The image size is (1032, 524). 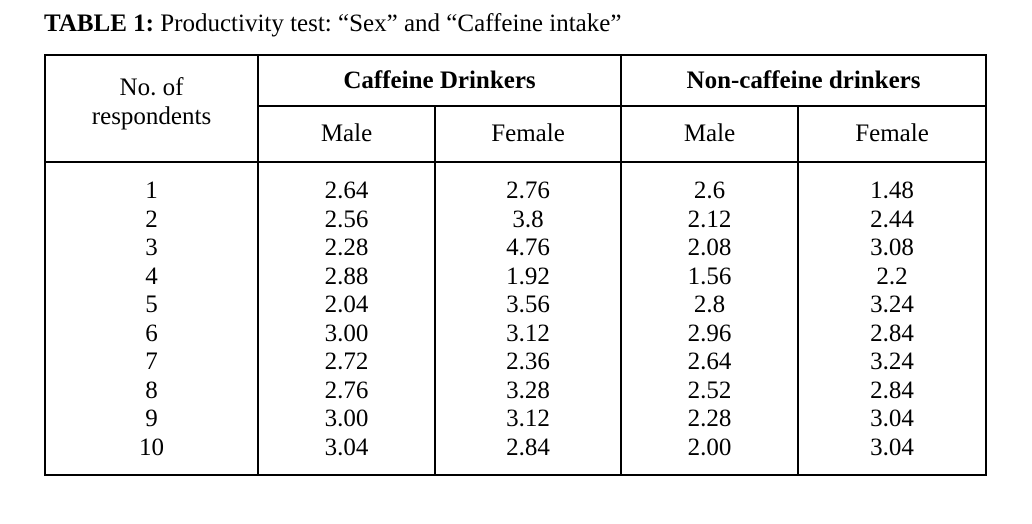 What do you see at coordinates (710, 184) in the screenshot?
I see `cell-noncaffeine-male: 2.6` at bounding box center [710, 184].